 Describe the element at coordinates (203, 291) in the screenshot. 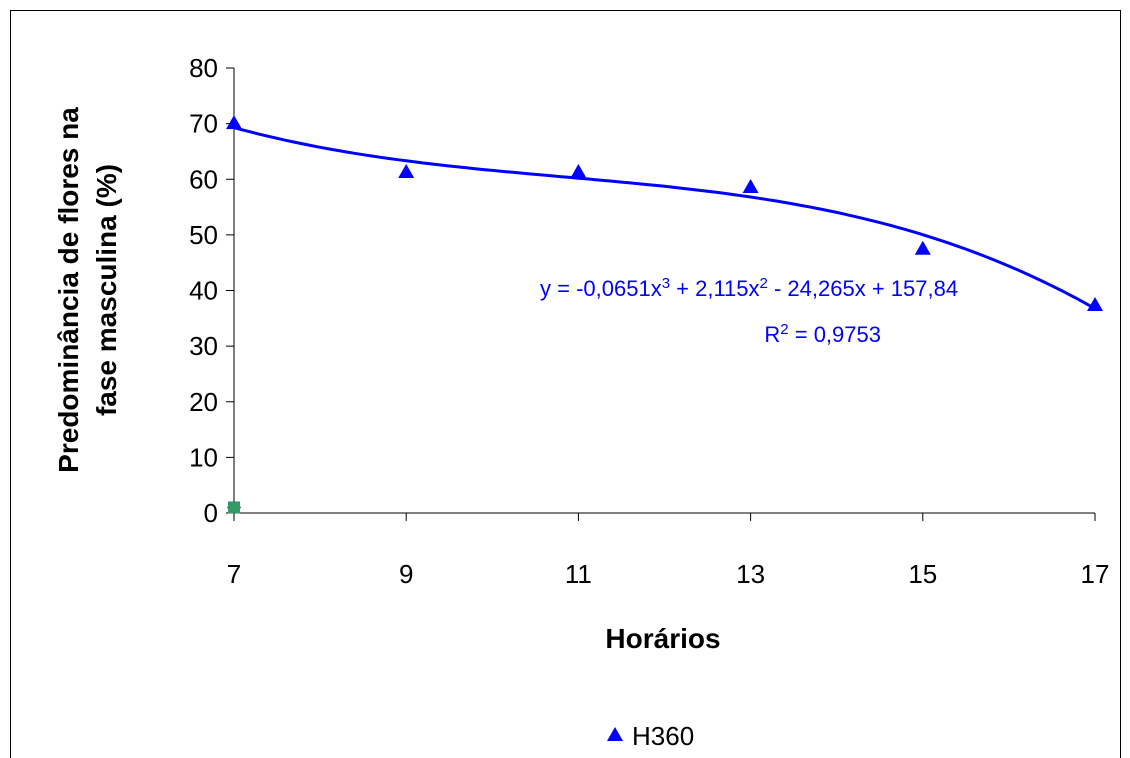

I see `y-tick-label: 40` at that location.